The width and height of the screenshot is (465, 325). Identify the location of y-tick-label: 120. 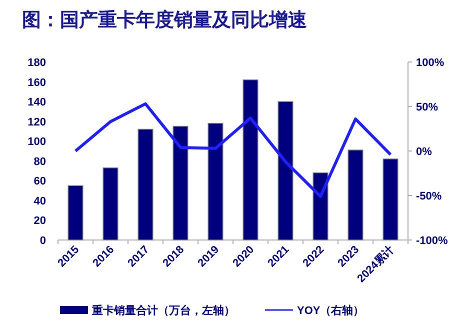
(37, 122).